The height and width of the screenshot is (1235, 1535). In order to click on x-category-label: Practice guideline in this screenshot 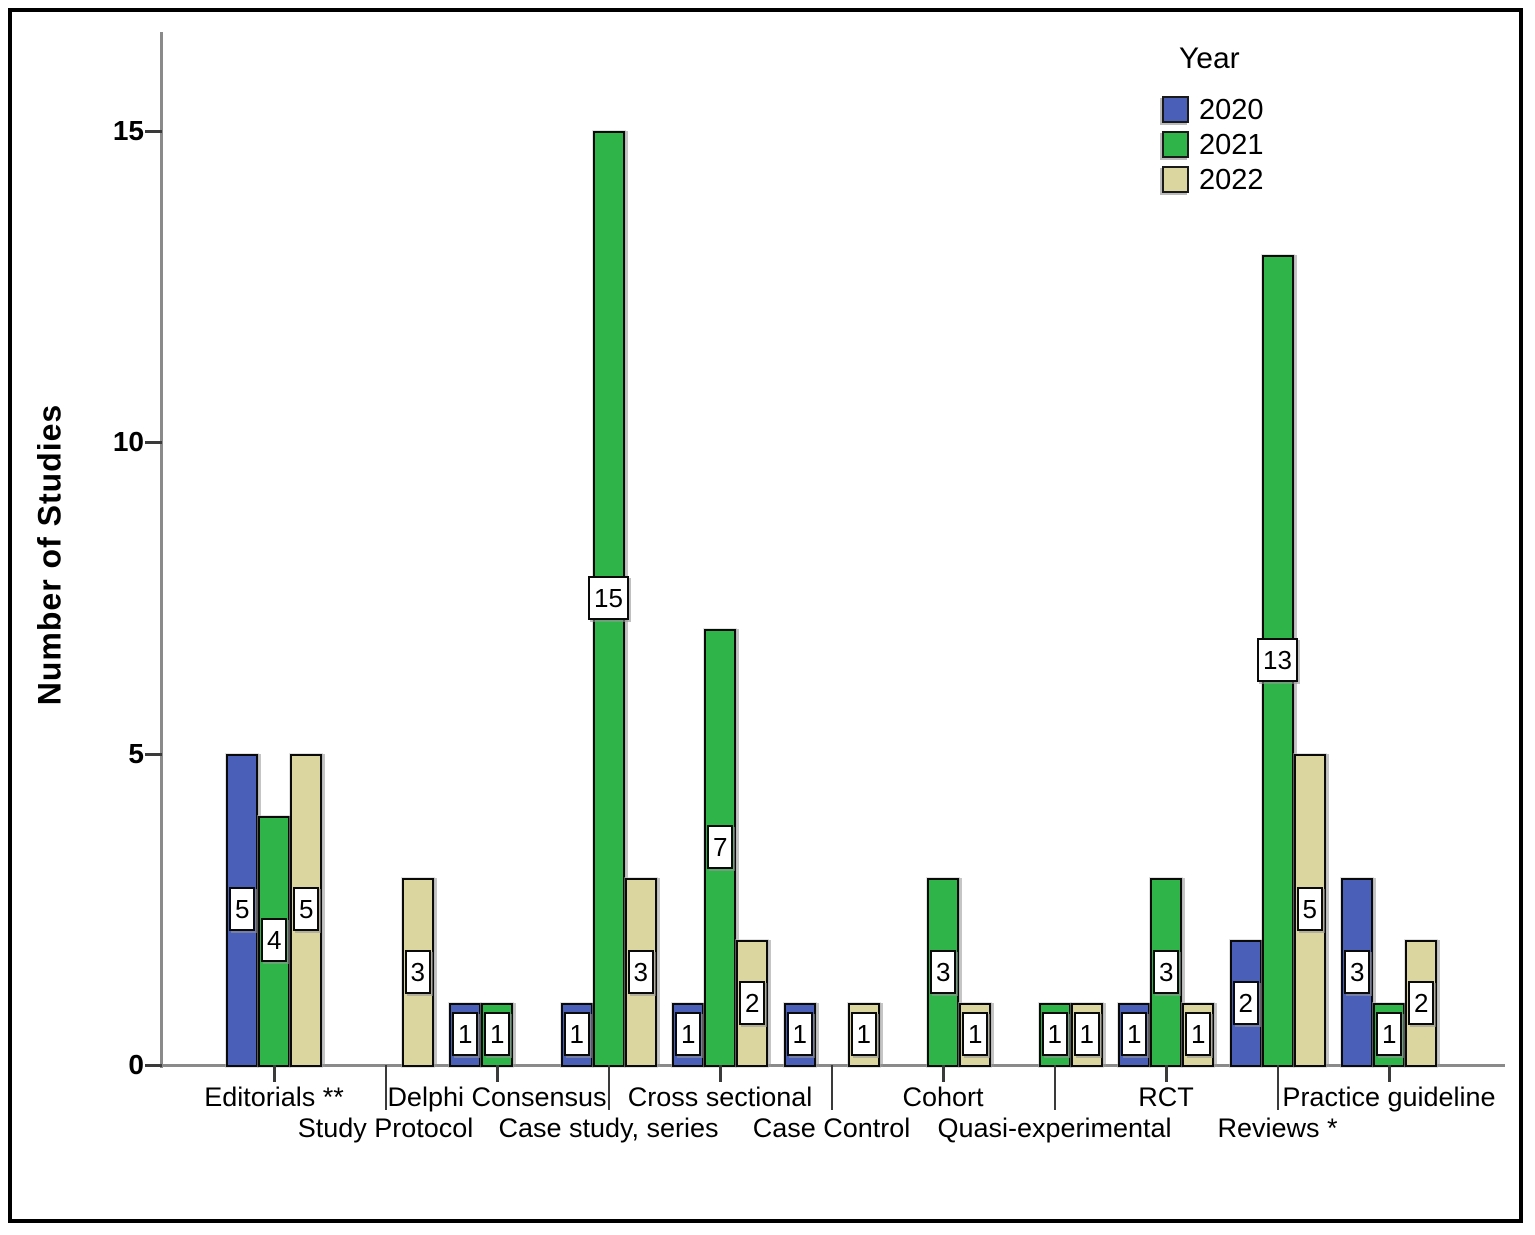, I will do `click(1389, 1097)`.